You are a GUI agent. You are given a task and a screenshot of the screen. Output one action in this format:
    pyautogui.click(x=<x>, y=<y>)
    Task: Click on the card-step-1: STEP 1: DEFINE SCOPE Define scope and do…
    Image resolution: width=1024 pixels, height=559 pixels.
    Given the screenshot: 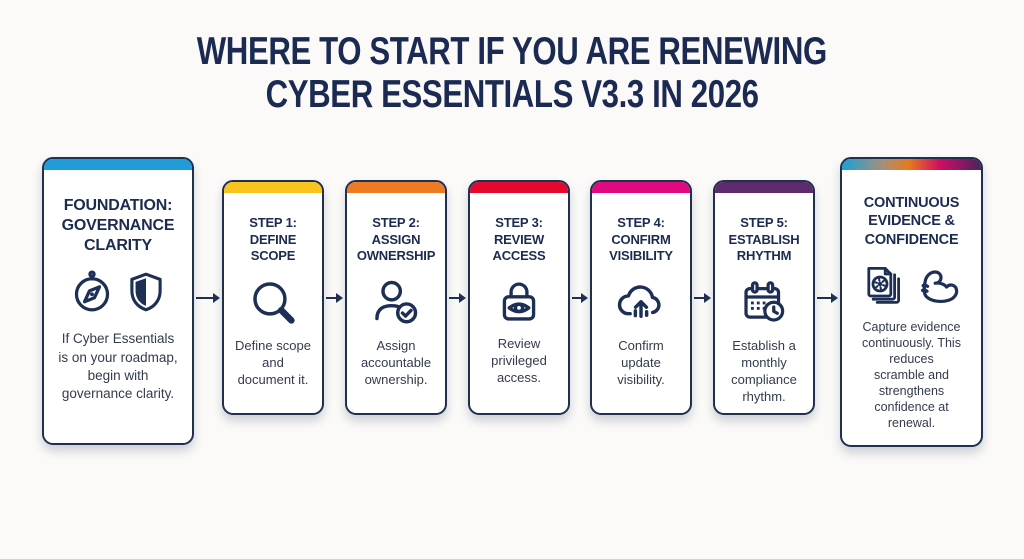 What is the action you would take?
    pyautogui.click(x=273, y=297)
    